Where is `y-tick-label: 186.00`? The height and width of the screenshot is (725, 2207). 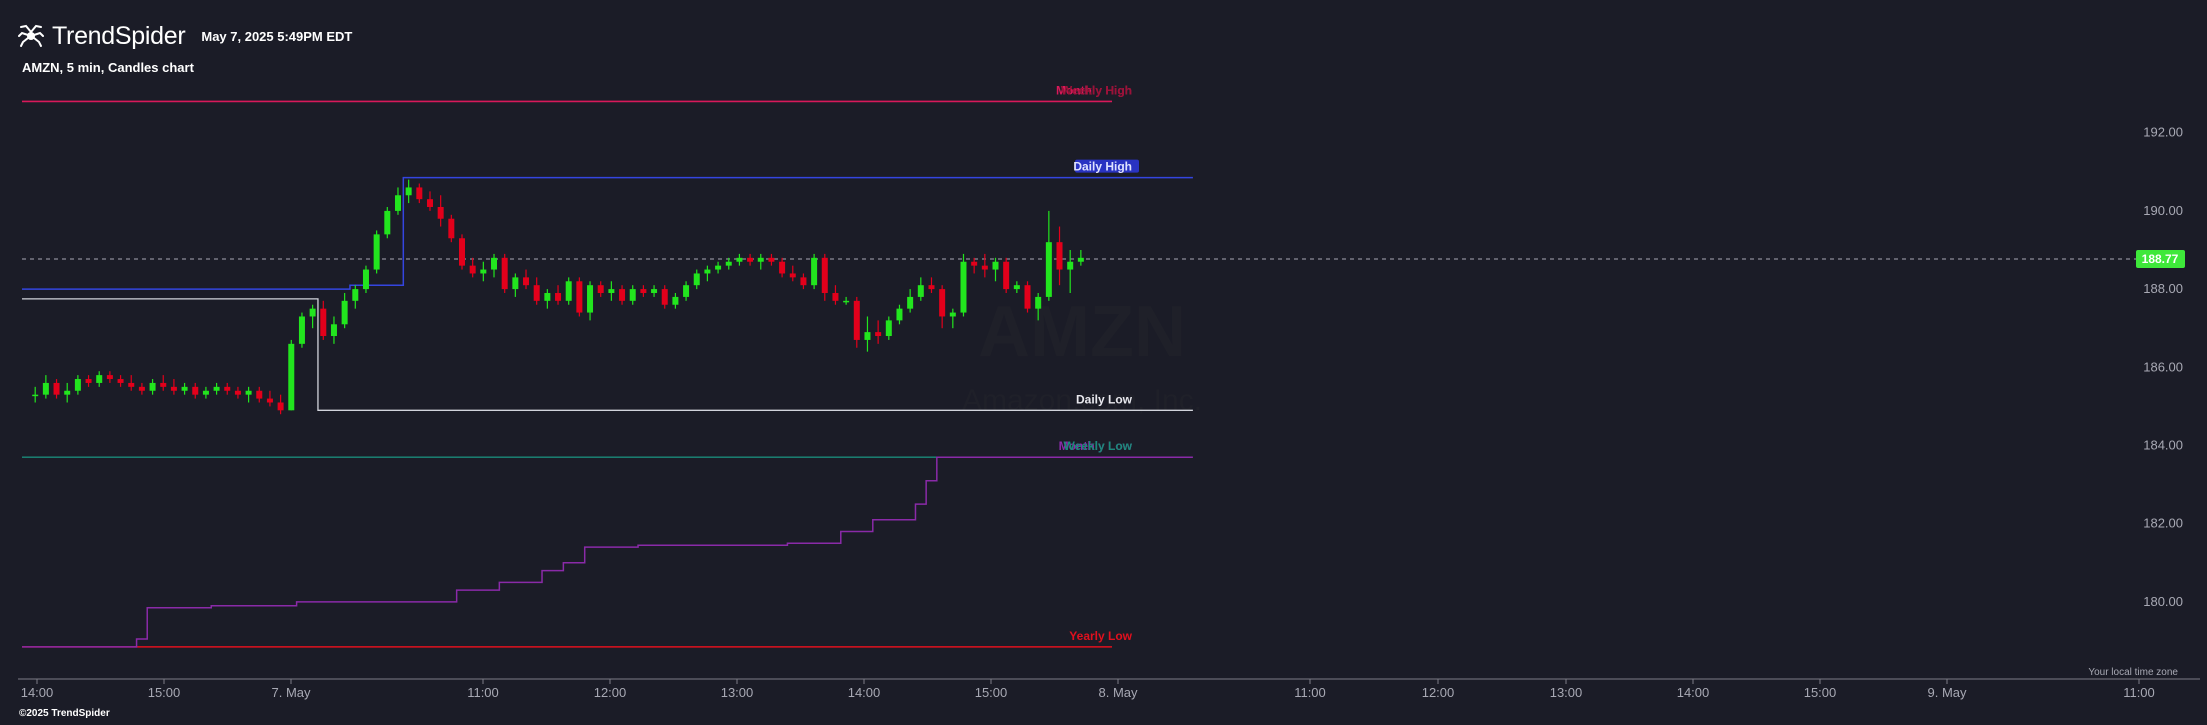 y-tick-label: 186.00 is located at coordinates (2163, 366).